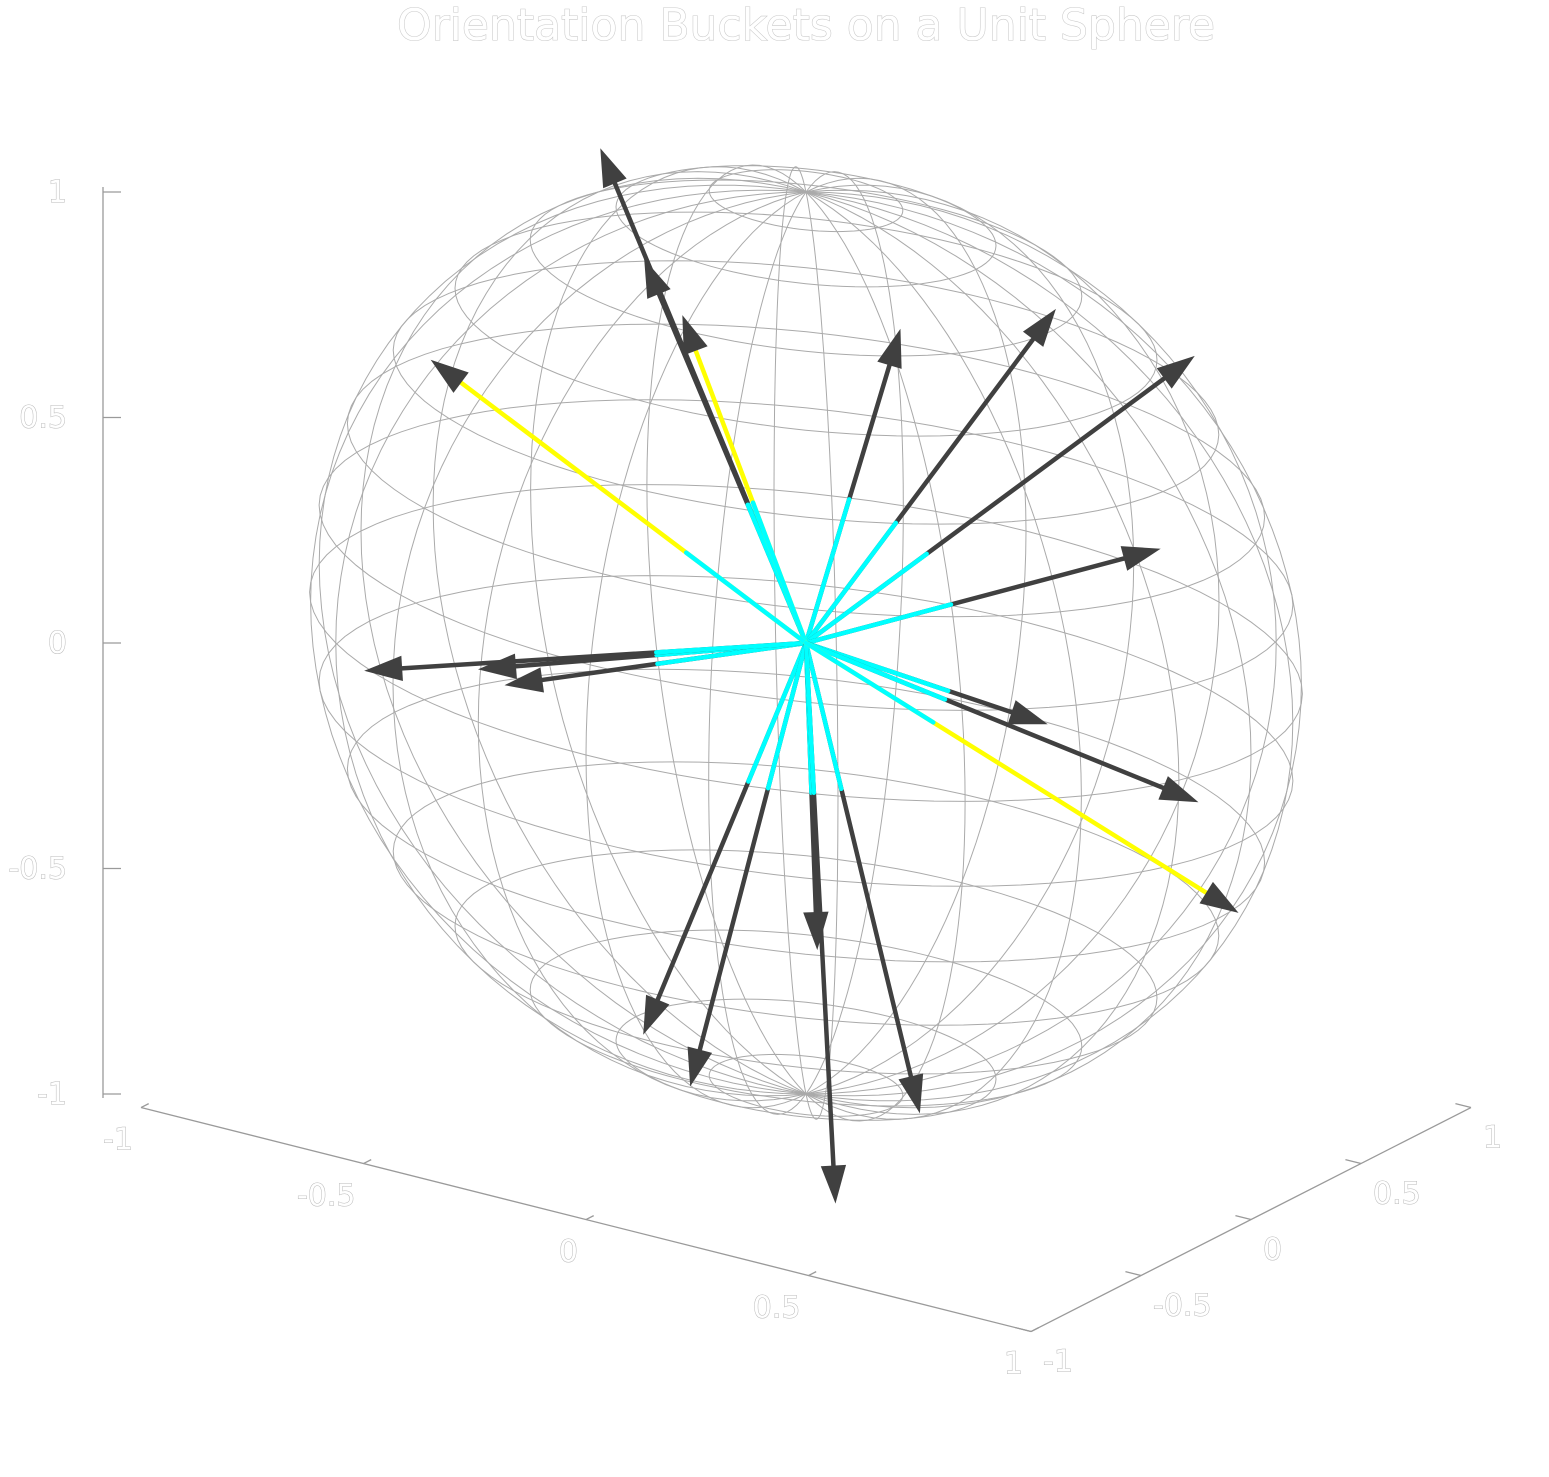 This screenshot has height=1477, width=1549. What do you see at coordinates (57, 192) in the screenshot?
I see `z-tick-label: 1` at bounding box center [57, 192].